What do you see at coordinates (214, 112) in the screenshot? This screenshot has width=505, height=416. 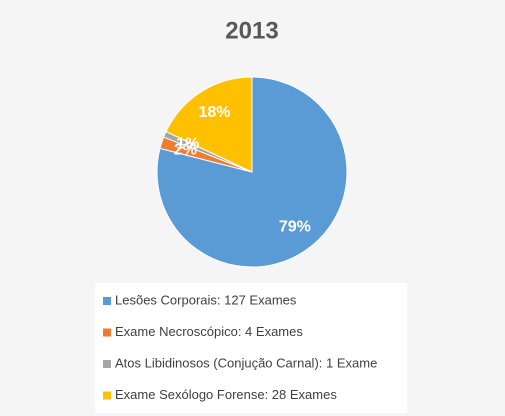 I see `data-label: 18%` at bounding box center [214, 112].